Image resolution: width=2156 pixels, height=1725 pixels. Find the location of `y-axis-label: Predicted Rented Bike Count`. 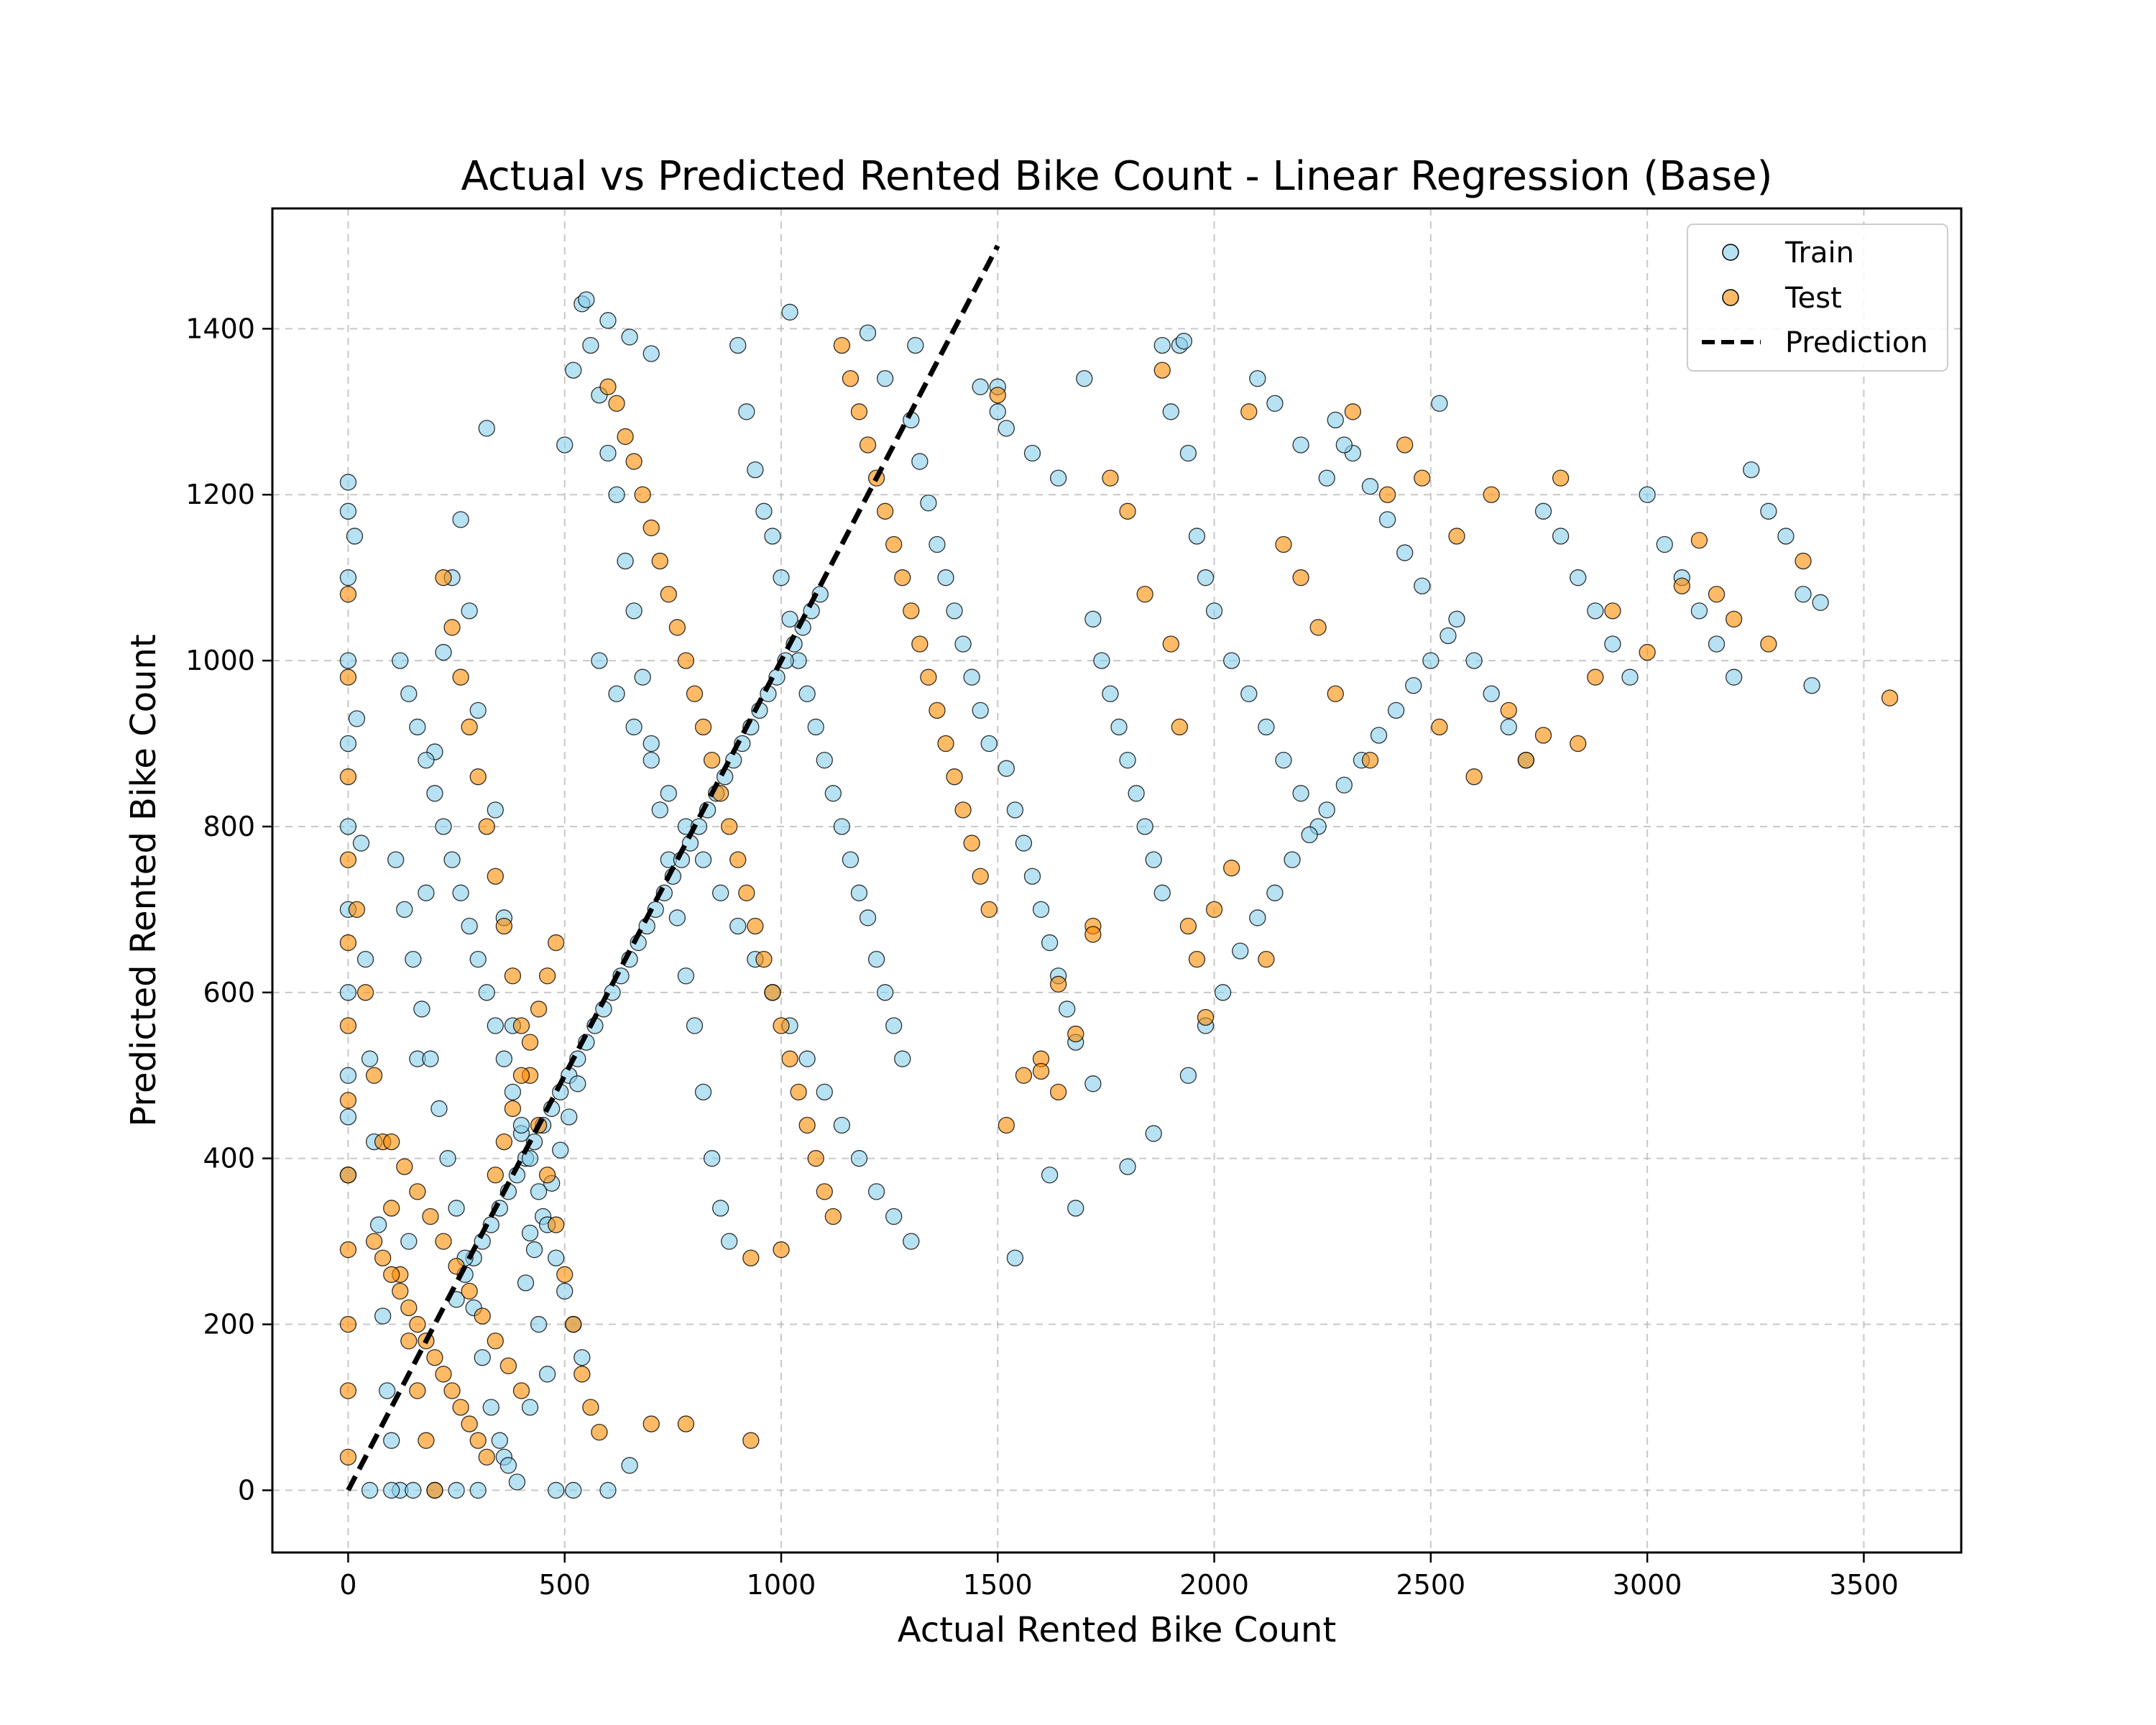

y-axis-label: Predicted Rented Bike Count is located at coordinates (144, 880).